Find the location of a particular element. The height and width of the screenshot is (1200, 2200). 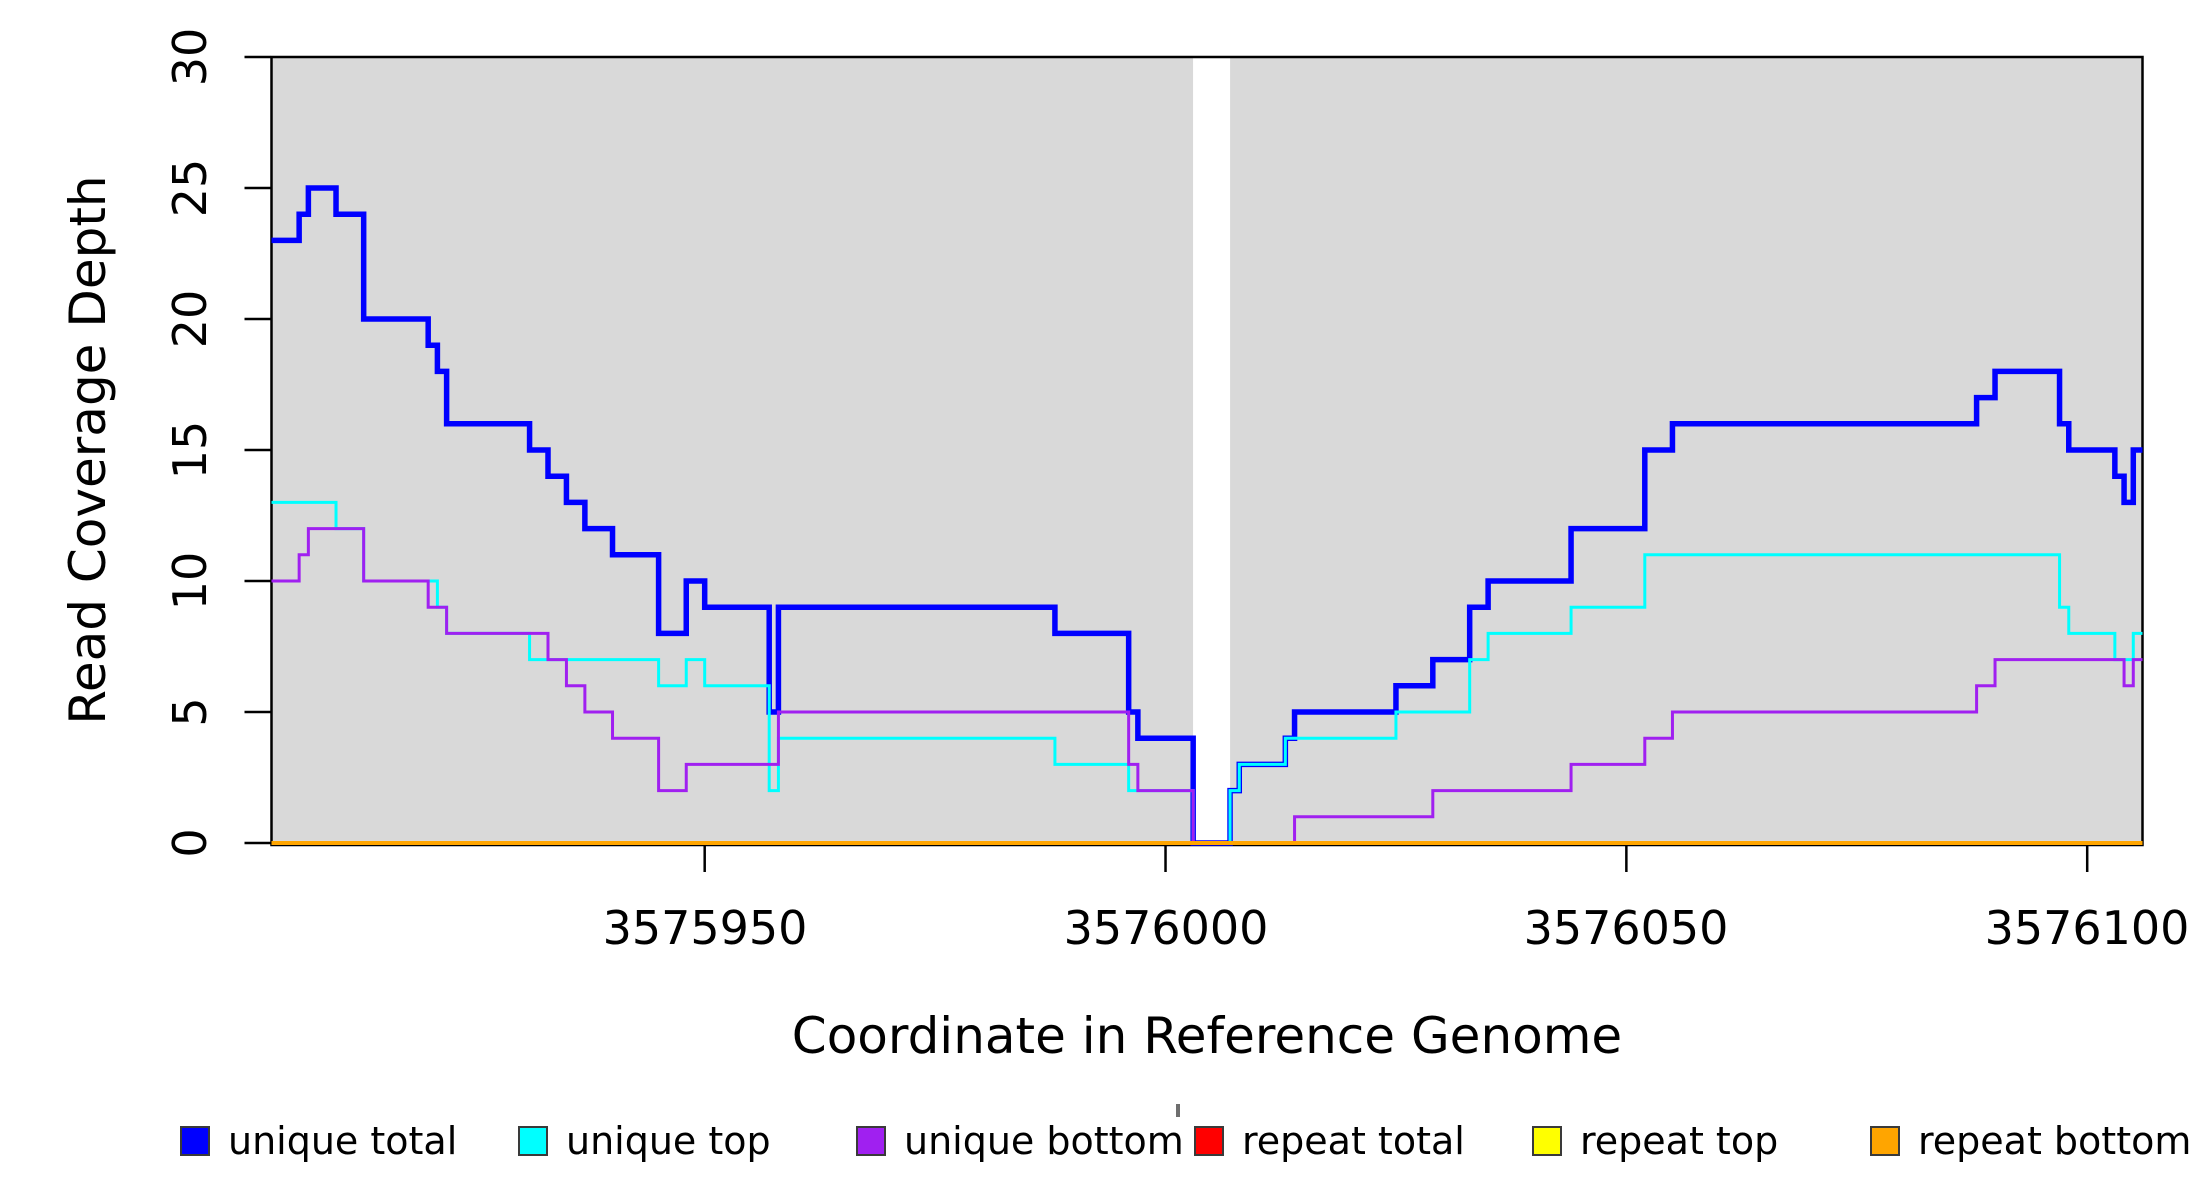

legend-item-repeat-top: repeat top is located at coordinates (1655, 1141).